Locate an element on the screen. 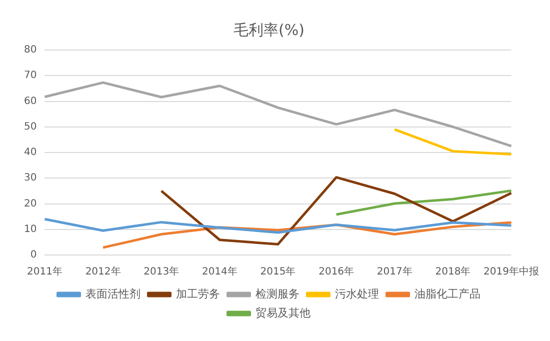 This screenshot has width=550, height=341. x-tick-label: 2013年 is located at coordinates (162, 272).